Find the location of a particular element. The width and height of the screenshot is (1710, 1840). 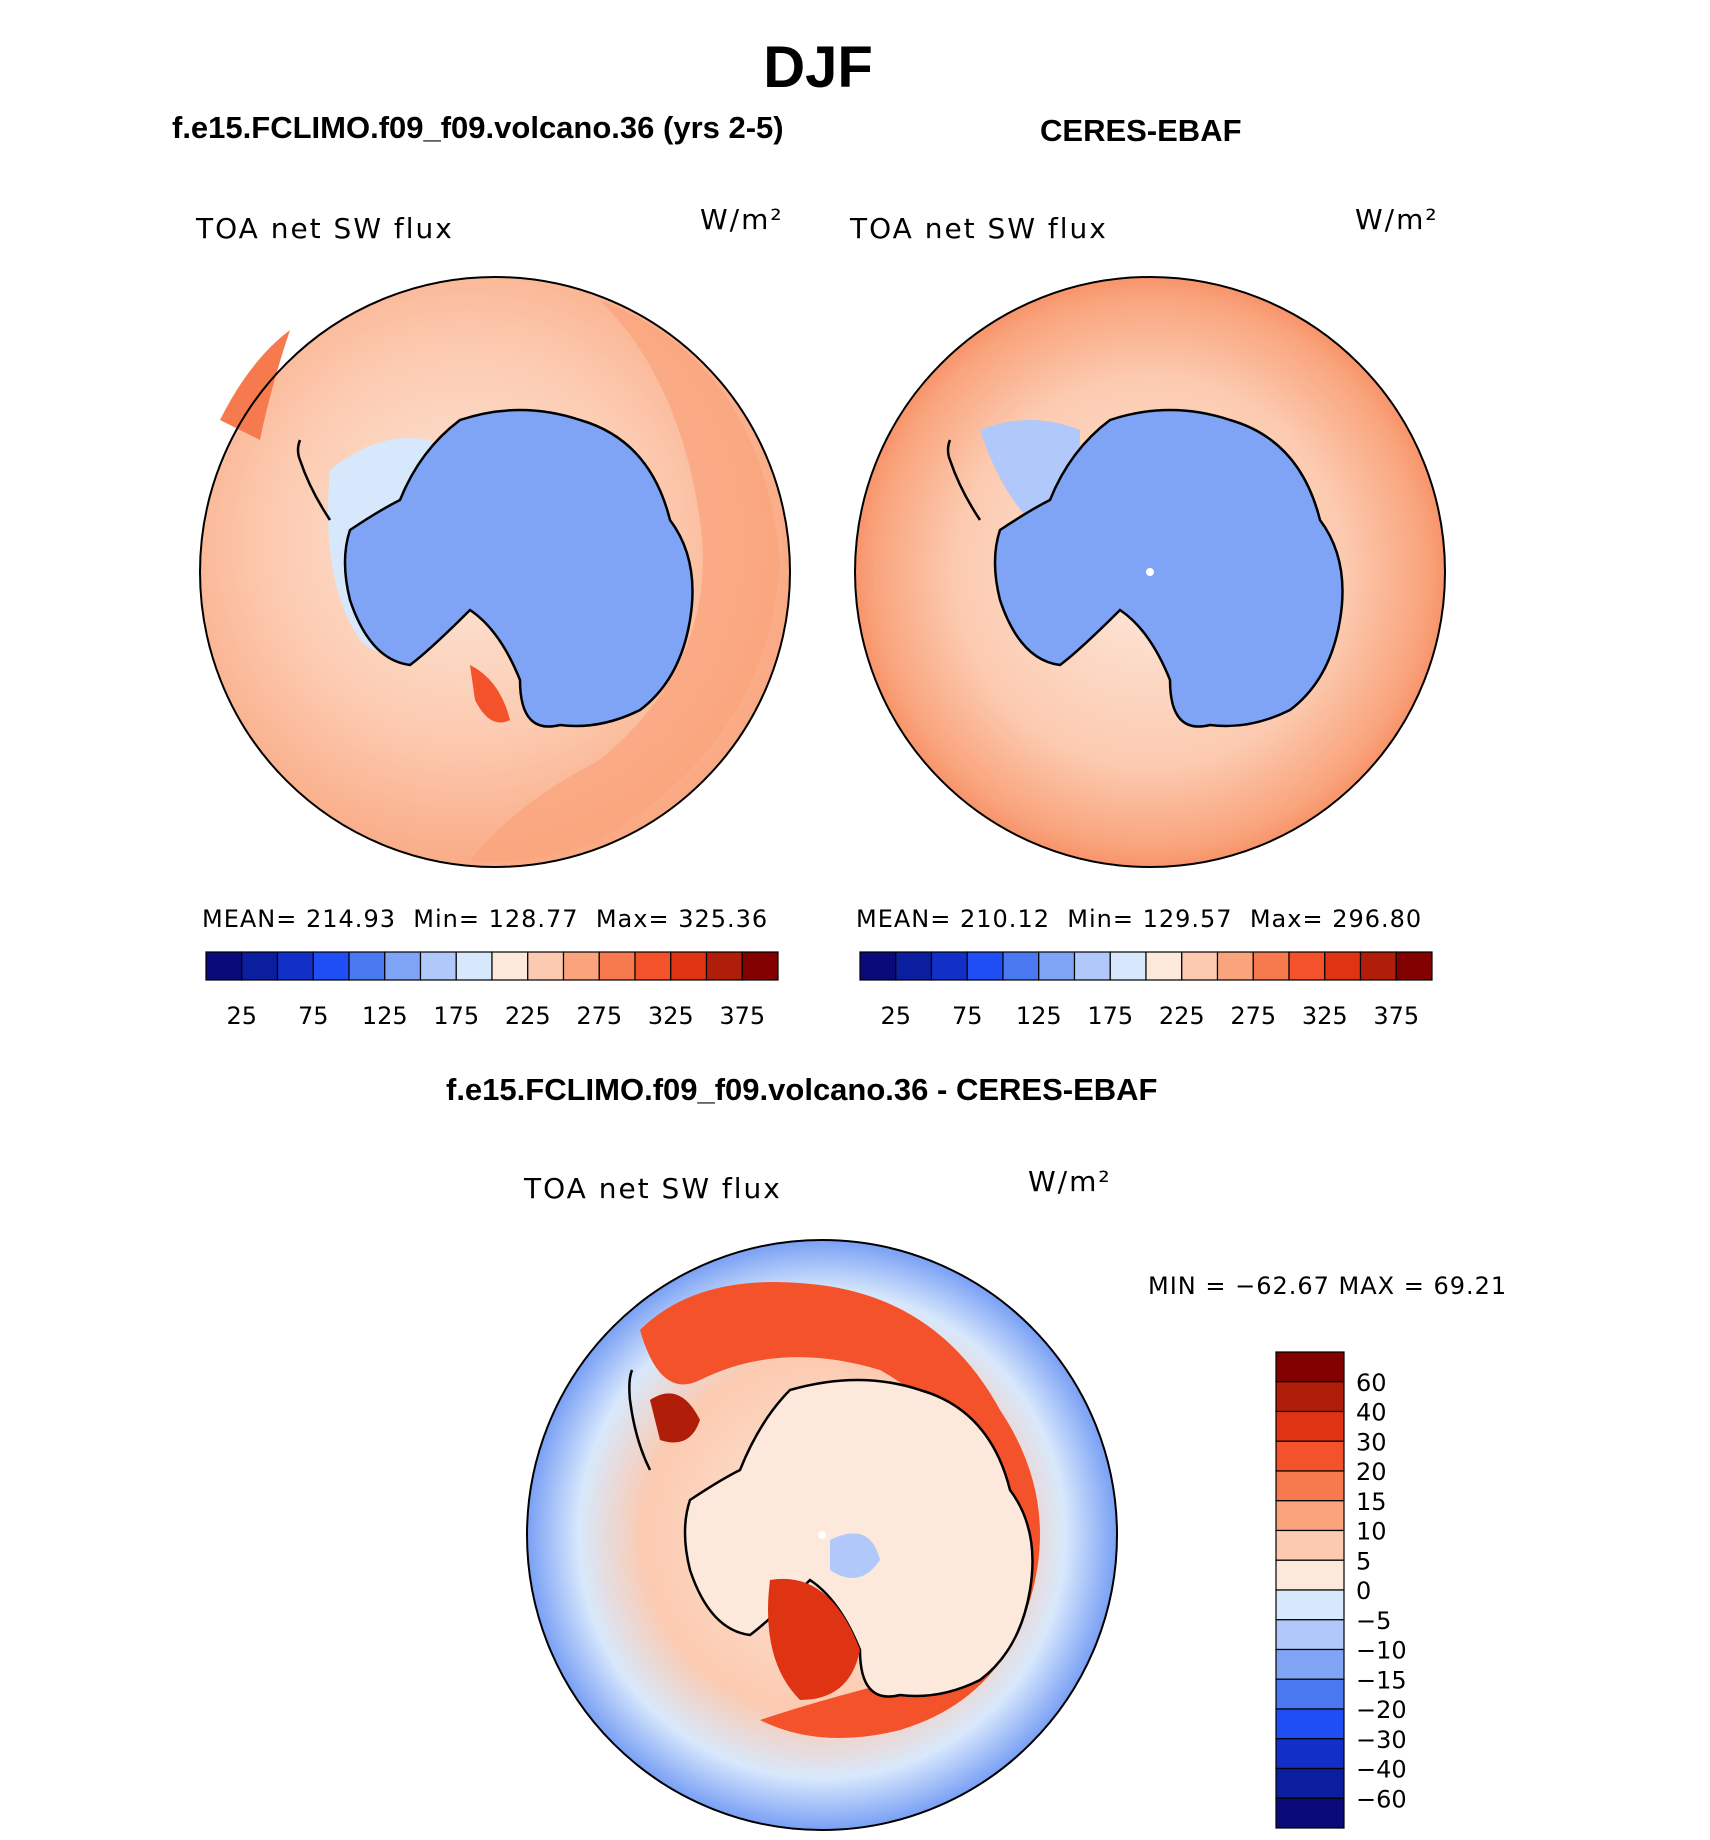

panel3-colorbar-tick-label: 40 is located at coordinates (1371, 1413).